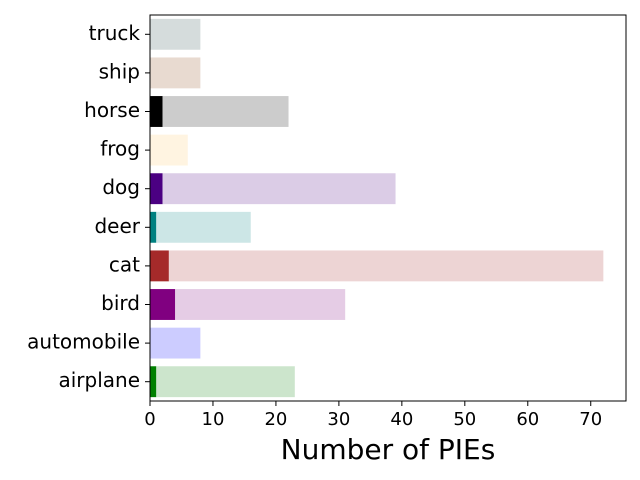  What do you see at coordinates (112, 110) in the screenshot?
I see `y-tick-label-horse: horse` at bounding box center [112, 110].